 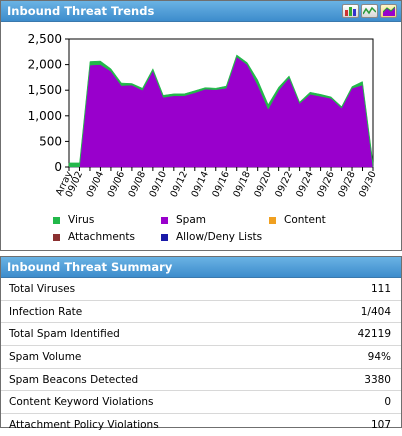 What do you see at coordinates (56, 237) in the screenshot?
I see `legend-swatch-attachments` at bounding box center [56, 237].